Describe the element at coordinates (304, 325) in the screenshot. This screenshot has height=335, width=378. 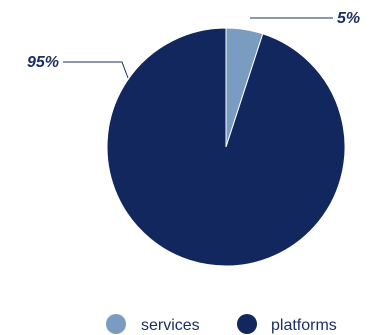
I see `legend-label-platforms: platforms` at that location.